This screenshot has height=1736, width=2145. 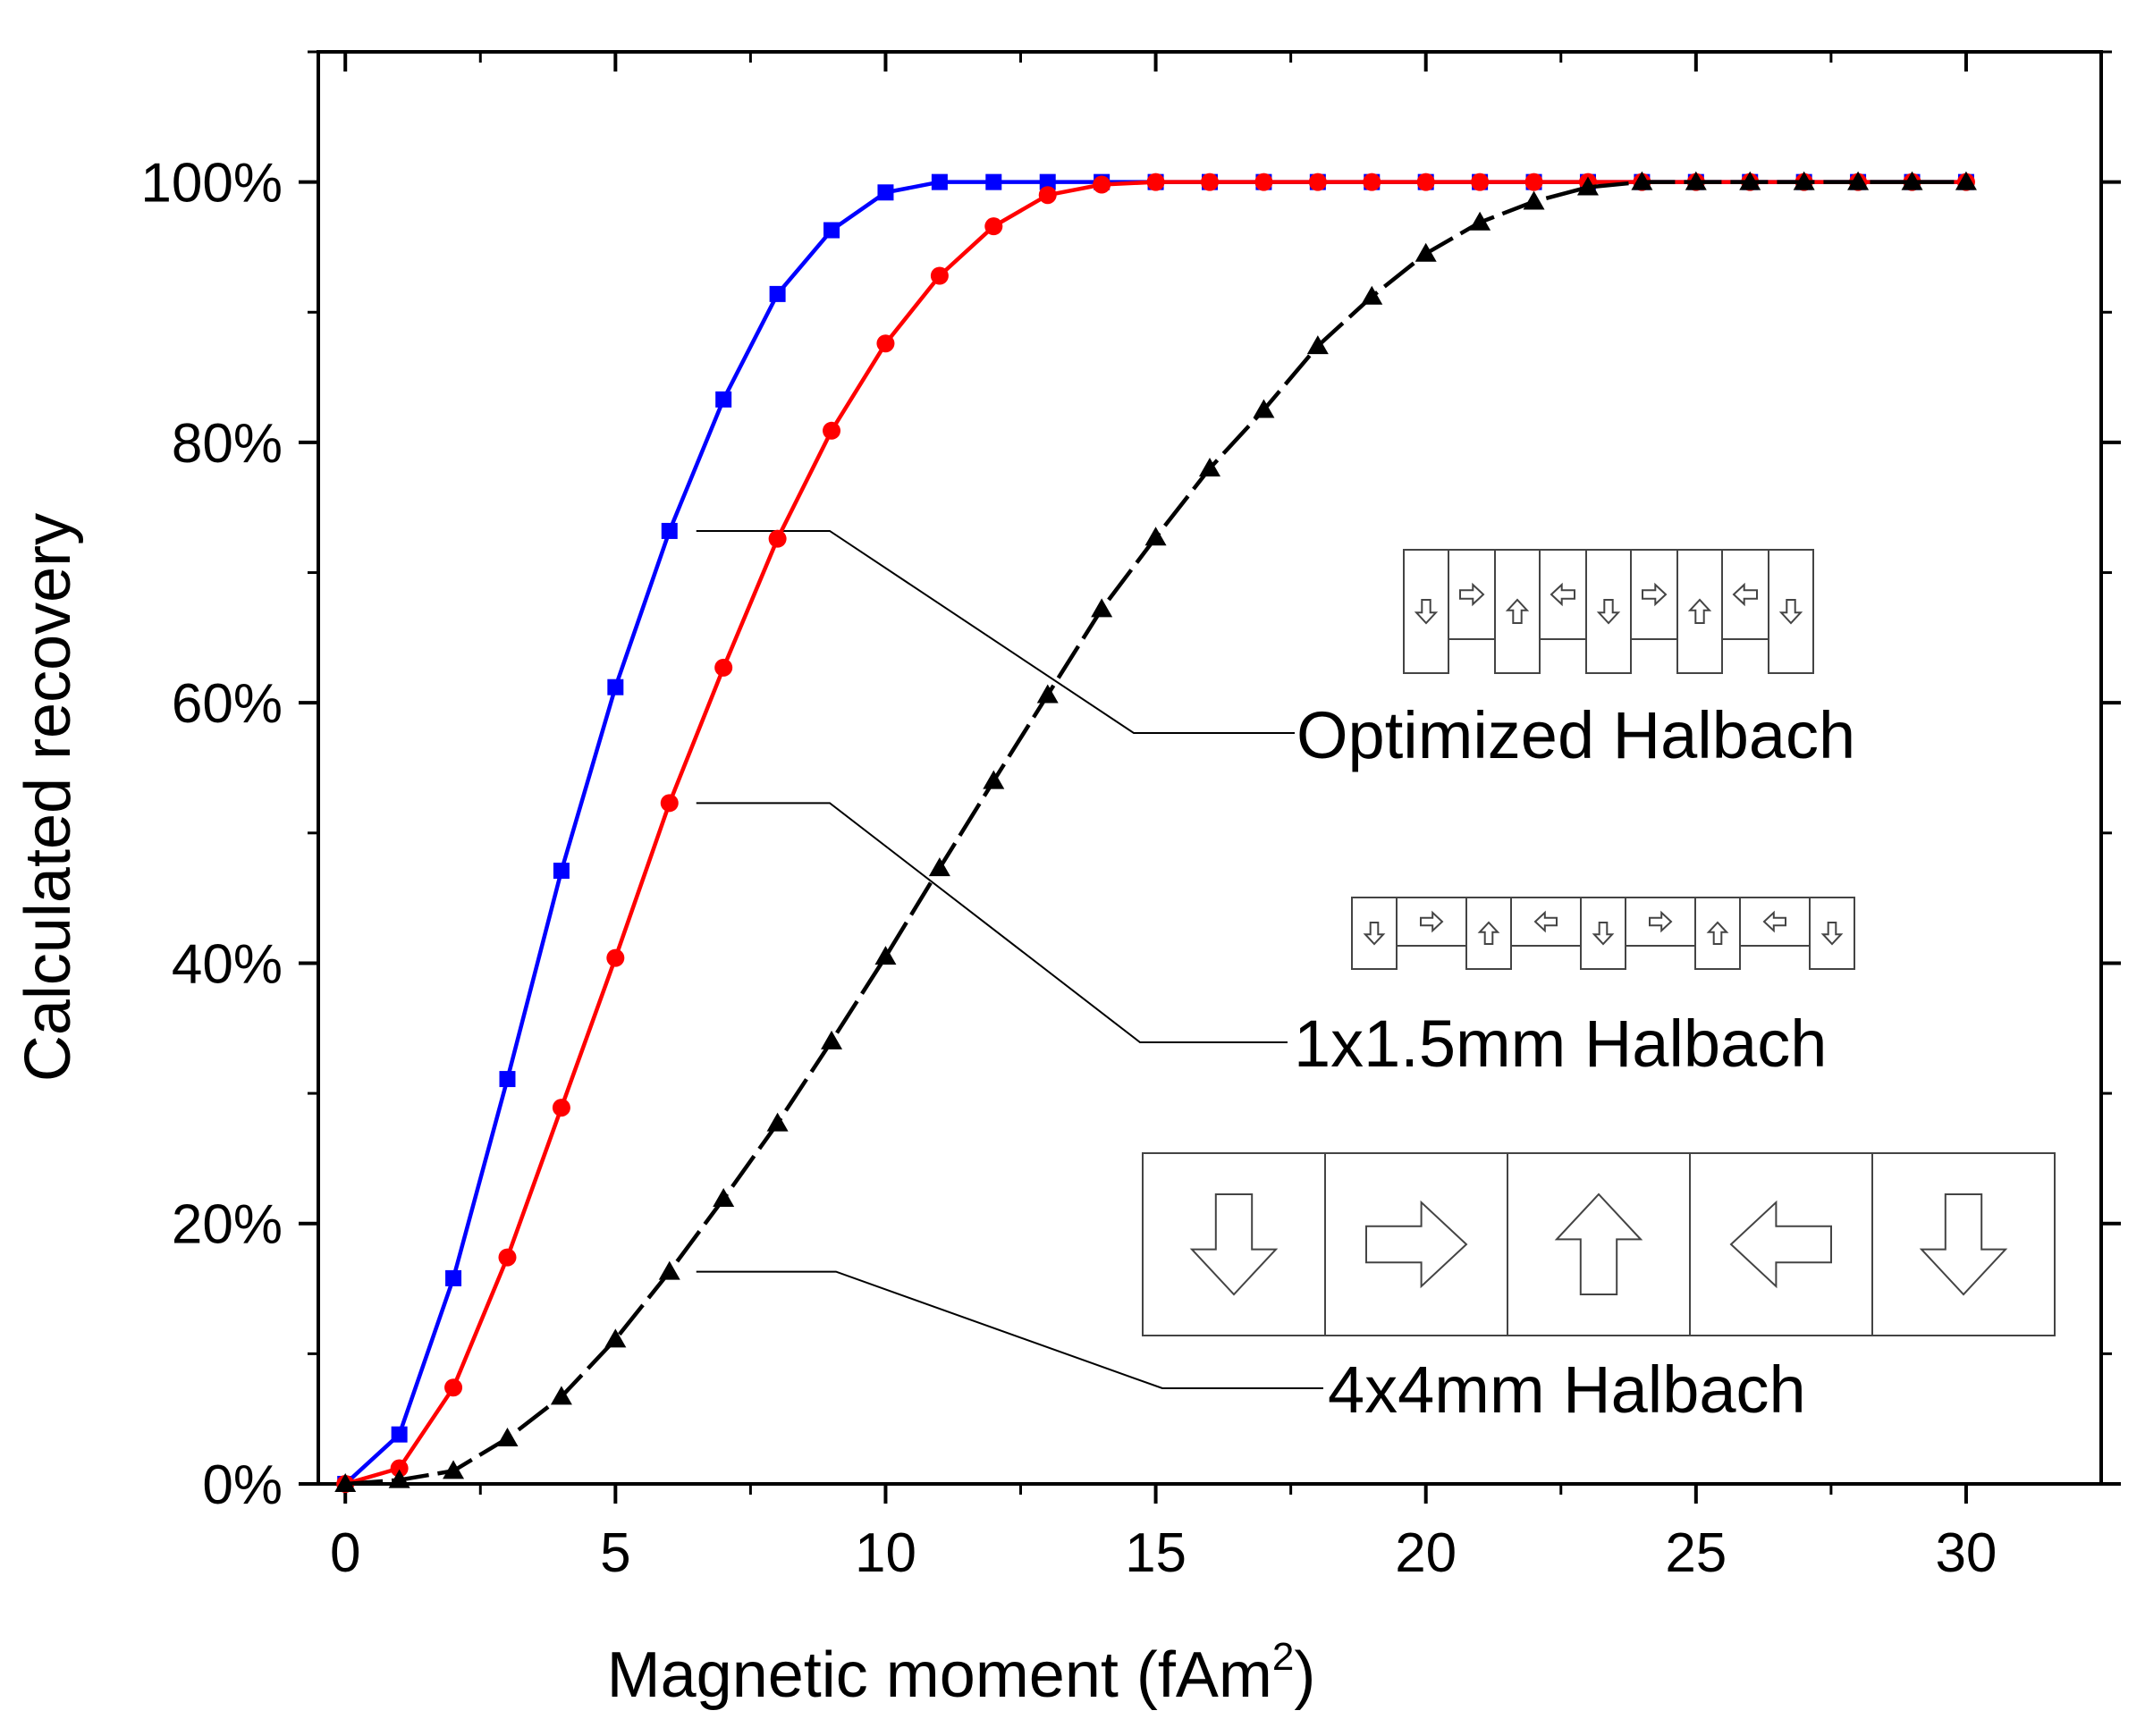 What do you see at coordinates (1560, 1044) in the screenshot?
I see `annotation-label: 1x1.5mm Halbach` at bounding box center [1560, 1044].